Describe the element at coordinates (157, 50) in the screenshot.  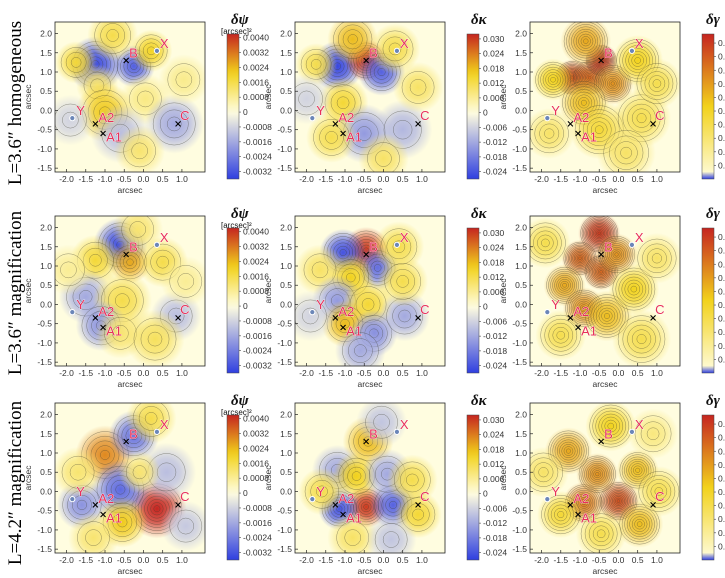
I see `source-dot` at that location.